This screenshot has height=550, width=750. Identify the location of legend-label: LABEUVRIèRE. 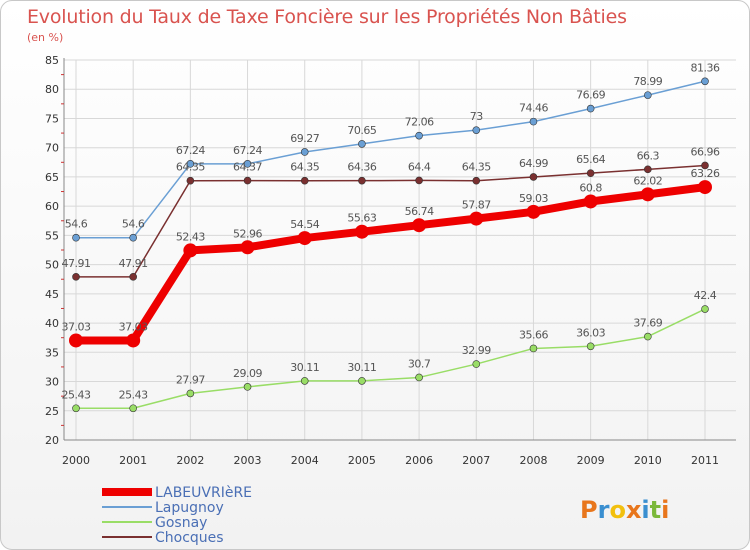
(203, 493).